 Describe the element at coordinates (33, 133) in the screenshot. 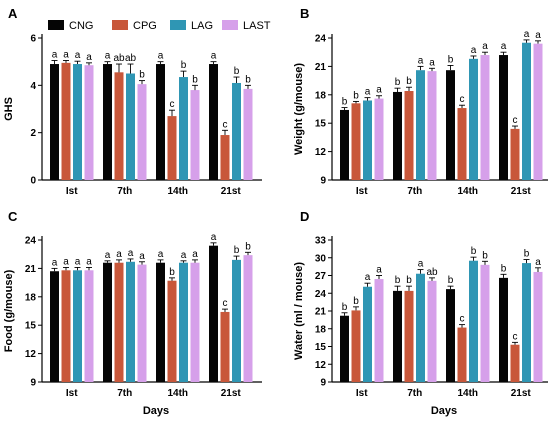

I see `y-tick-label: 2` at that location.